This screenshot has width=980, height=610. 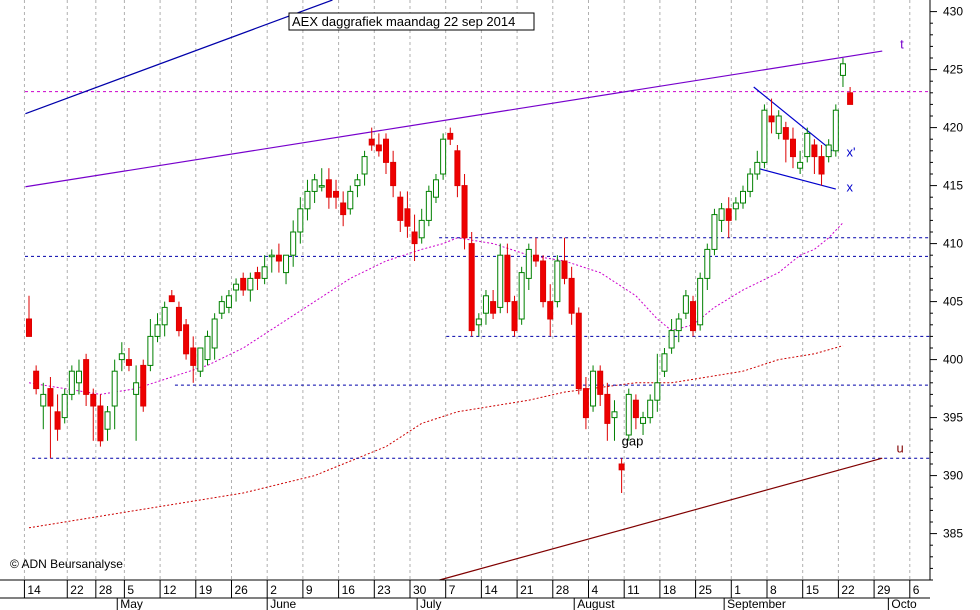 I want to click on x-tick-label: 19, so click(x=206, y=590).